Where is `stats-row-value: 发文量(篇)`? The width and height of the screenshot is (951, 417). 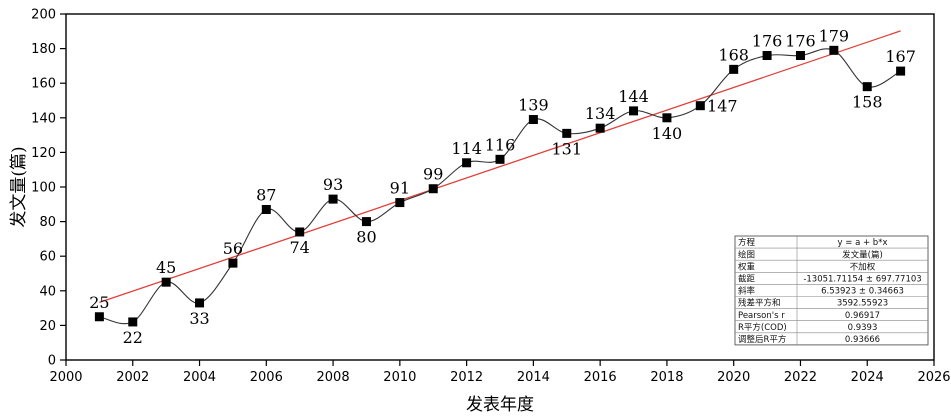
stats-row-value: 发文量(篇) is located at coordinates (862, 254).